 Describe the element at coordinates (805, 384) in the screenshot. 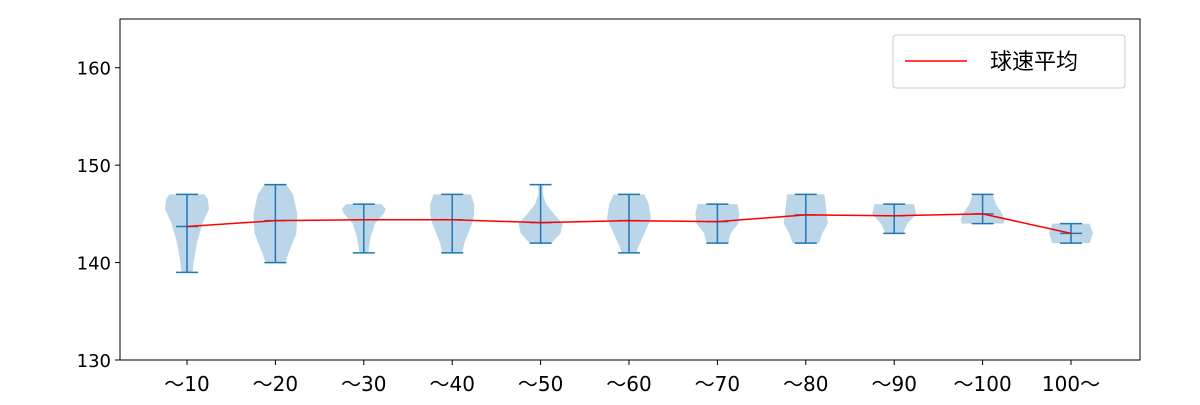

I see `x-tick-label: 〜80` at that location.